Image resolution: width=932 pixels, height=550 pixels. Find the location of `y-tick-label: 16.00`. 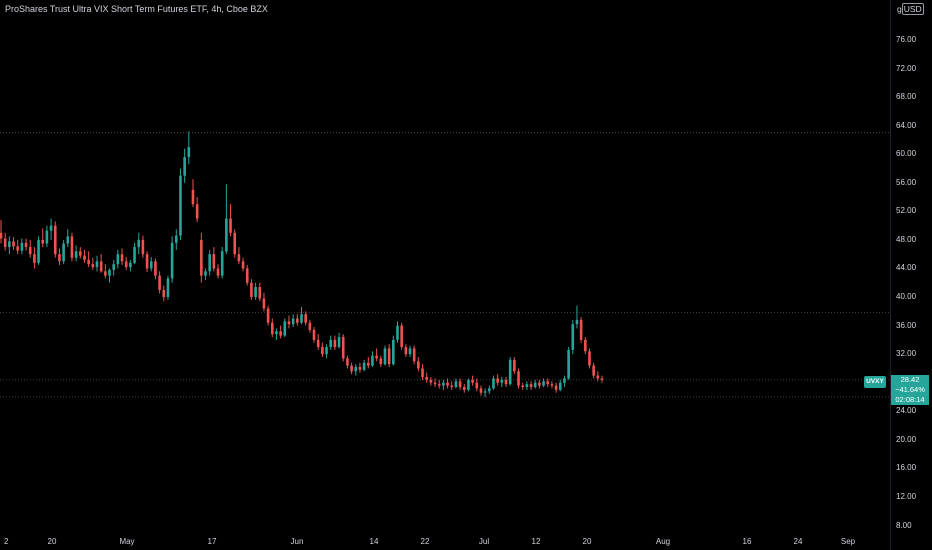

y-tick-label: 16.00 is located at coordinates (906, 468).